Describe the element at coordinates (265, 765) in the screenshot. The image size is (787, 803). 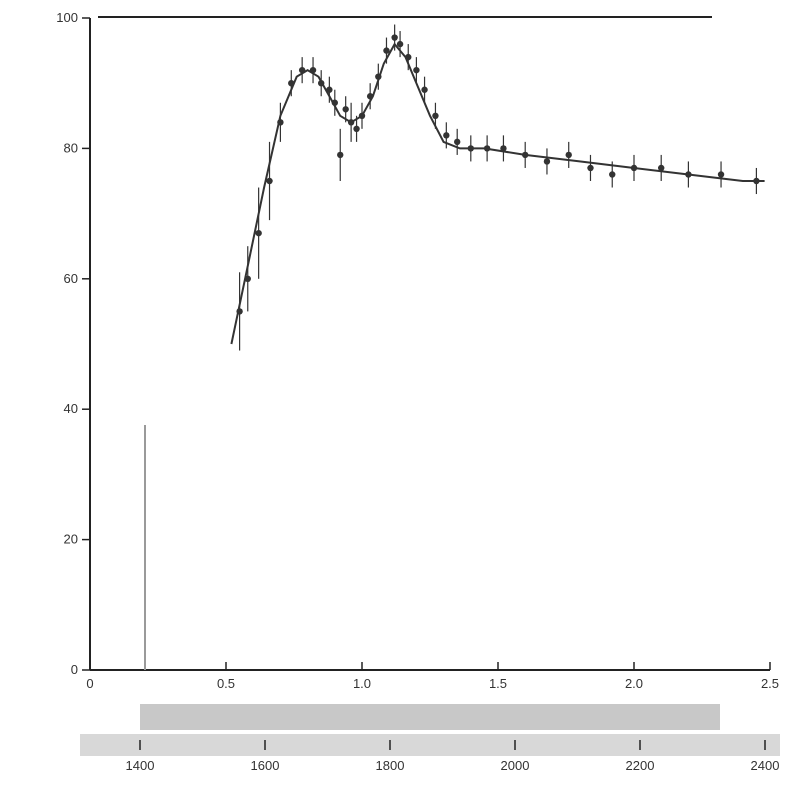
I see `x-tick-label-bottom: 1600` at that location.